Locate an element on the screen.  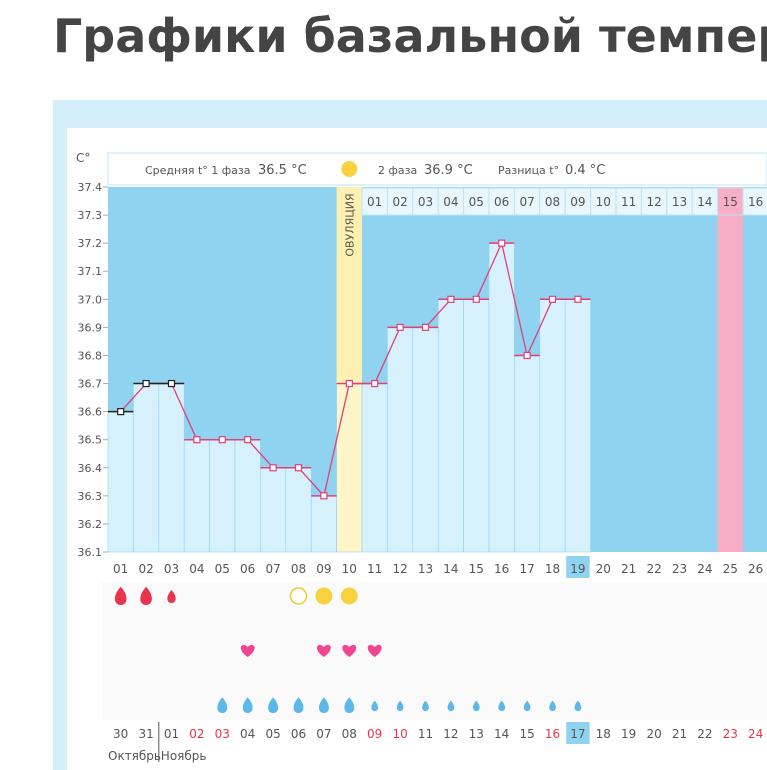
y-tick-label: 37.3 is located at coordinates (90, 215).